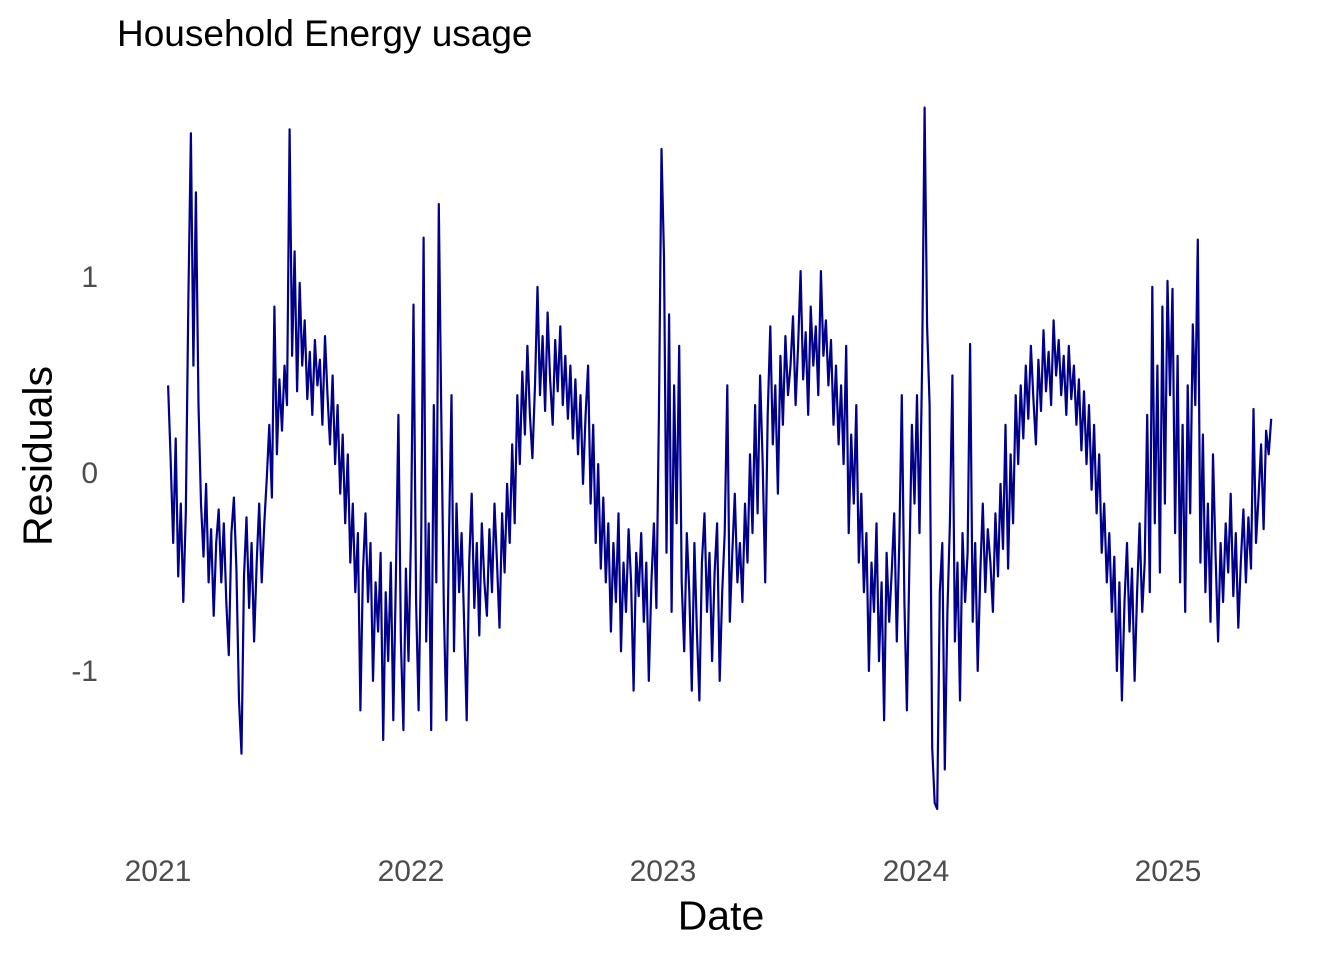 The width and height of the screenshot is (1344, 960). I want to click on y-tick-0: 0, so click(89, 473).